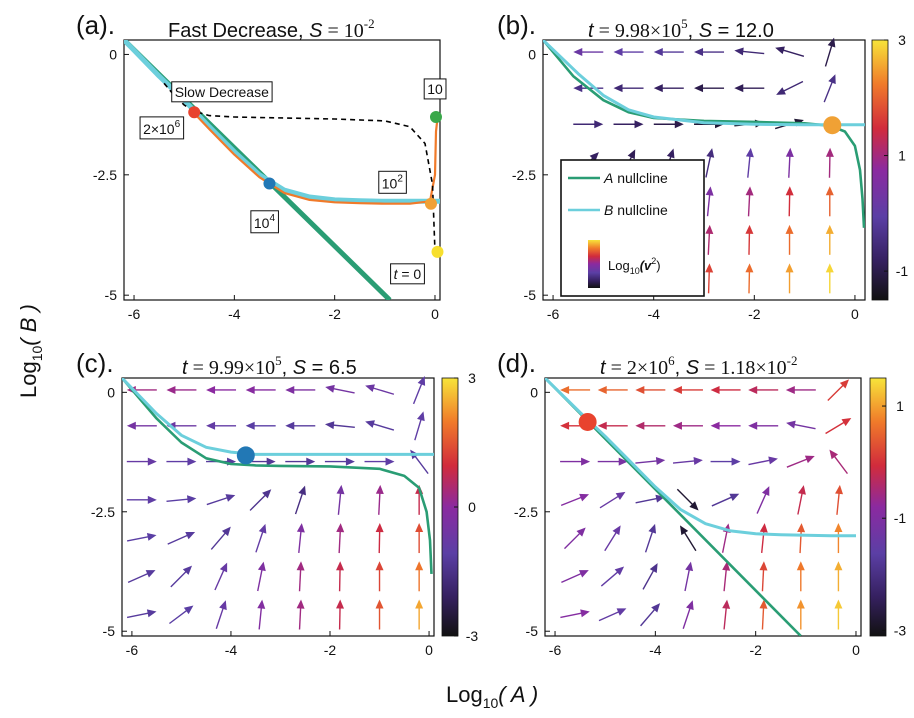 The height and width of the screenshot is (718, 914). Describe the element at coordinates (636, 210) in the screenshot. I see `legend-b-label: B nullcline` at that location.